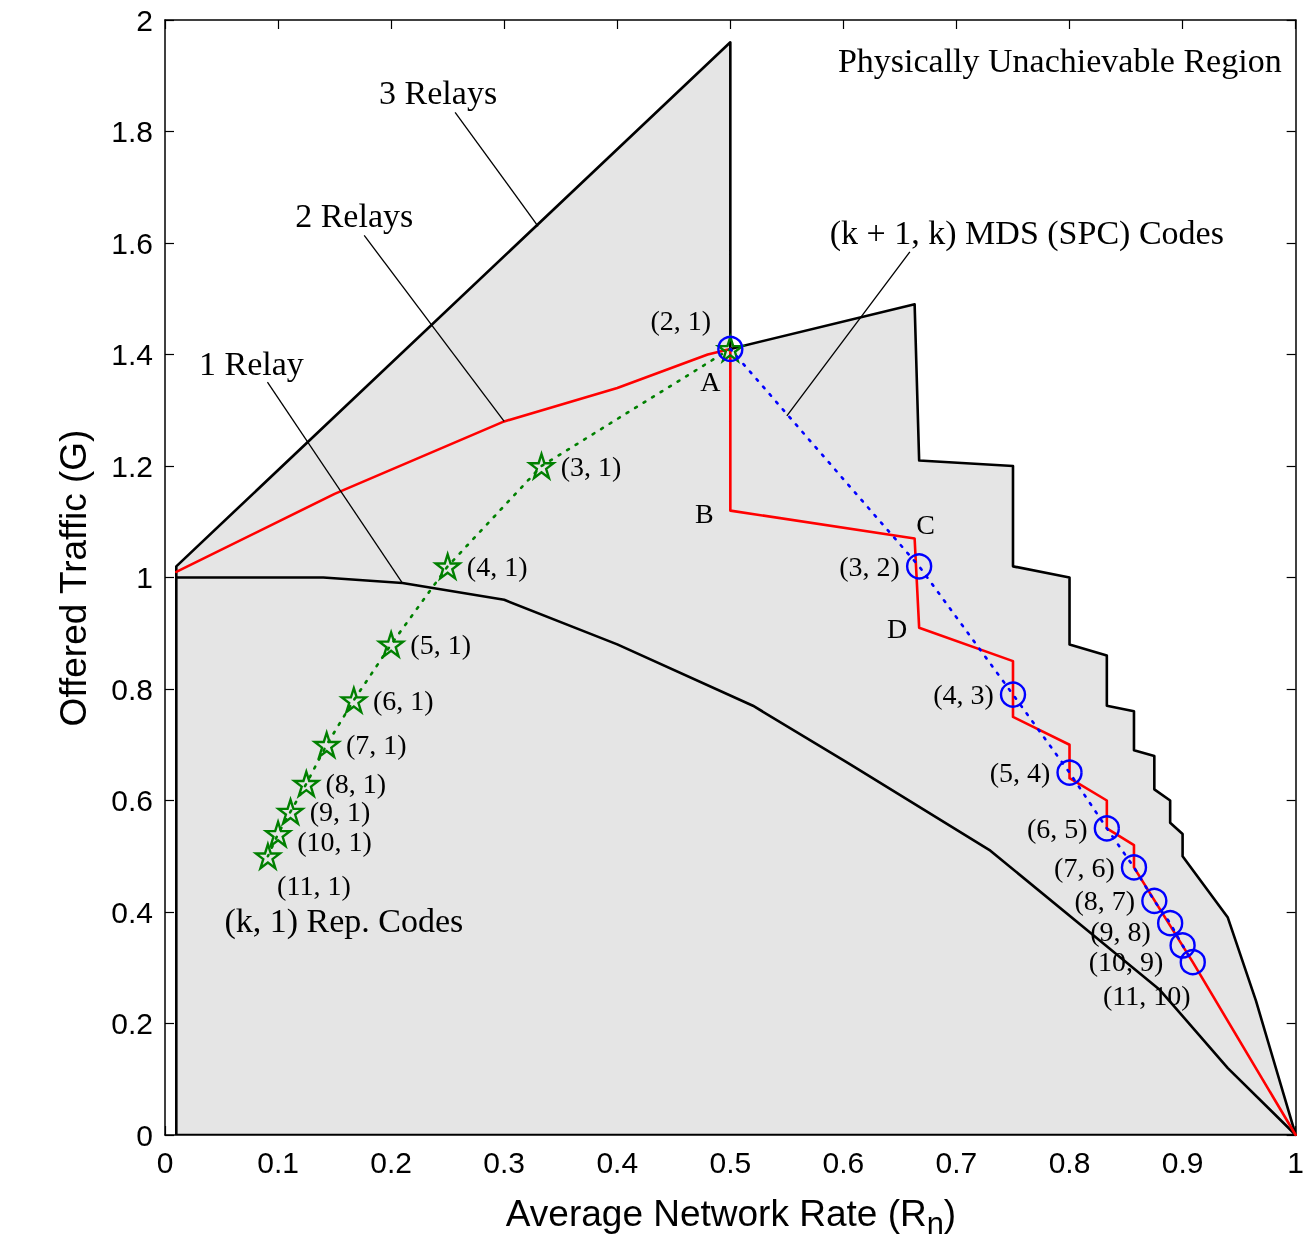  What do you see at coordinates (132, 131) in the screenshot?
I see `y-tick-label: 1.8` at bounding box center [132, 131].